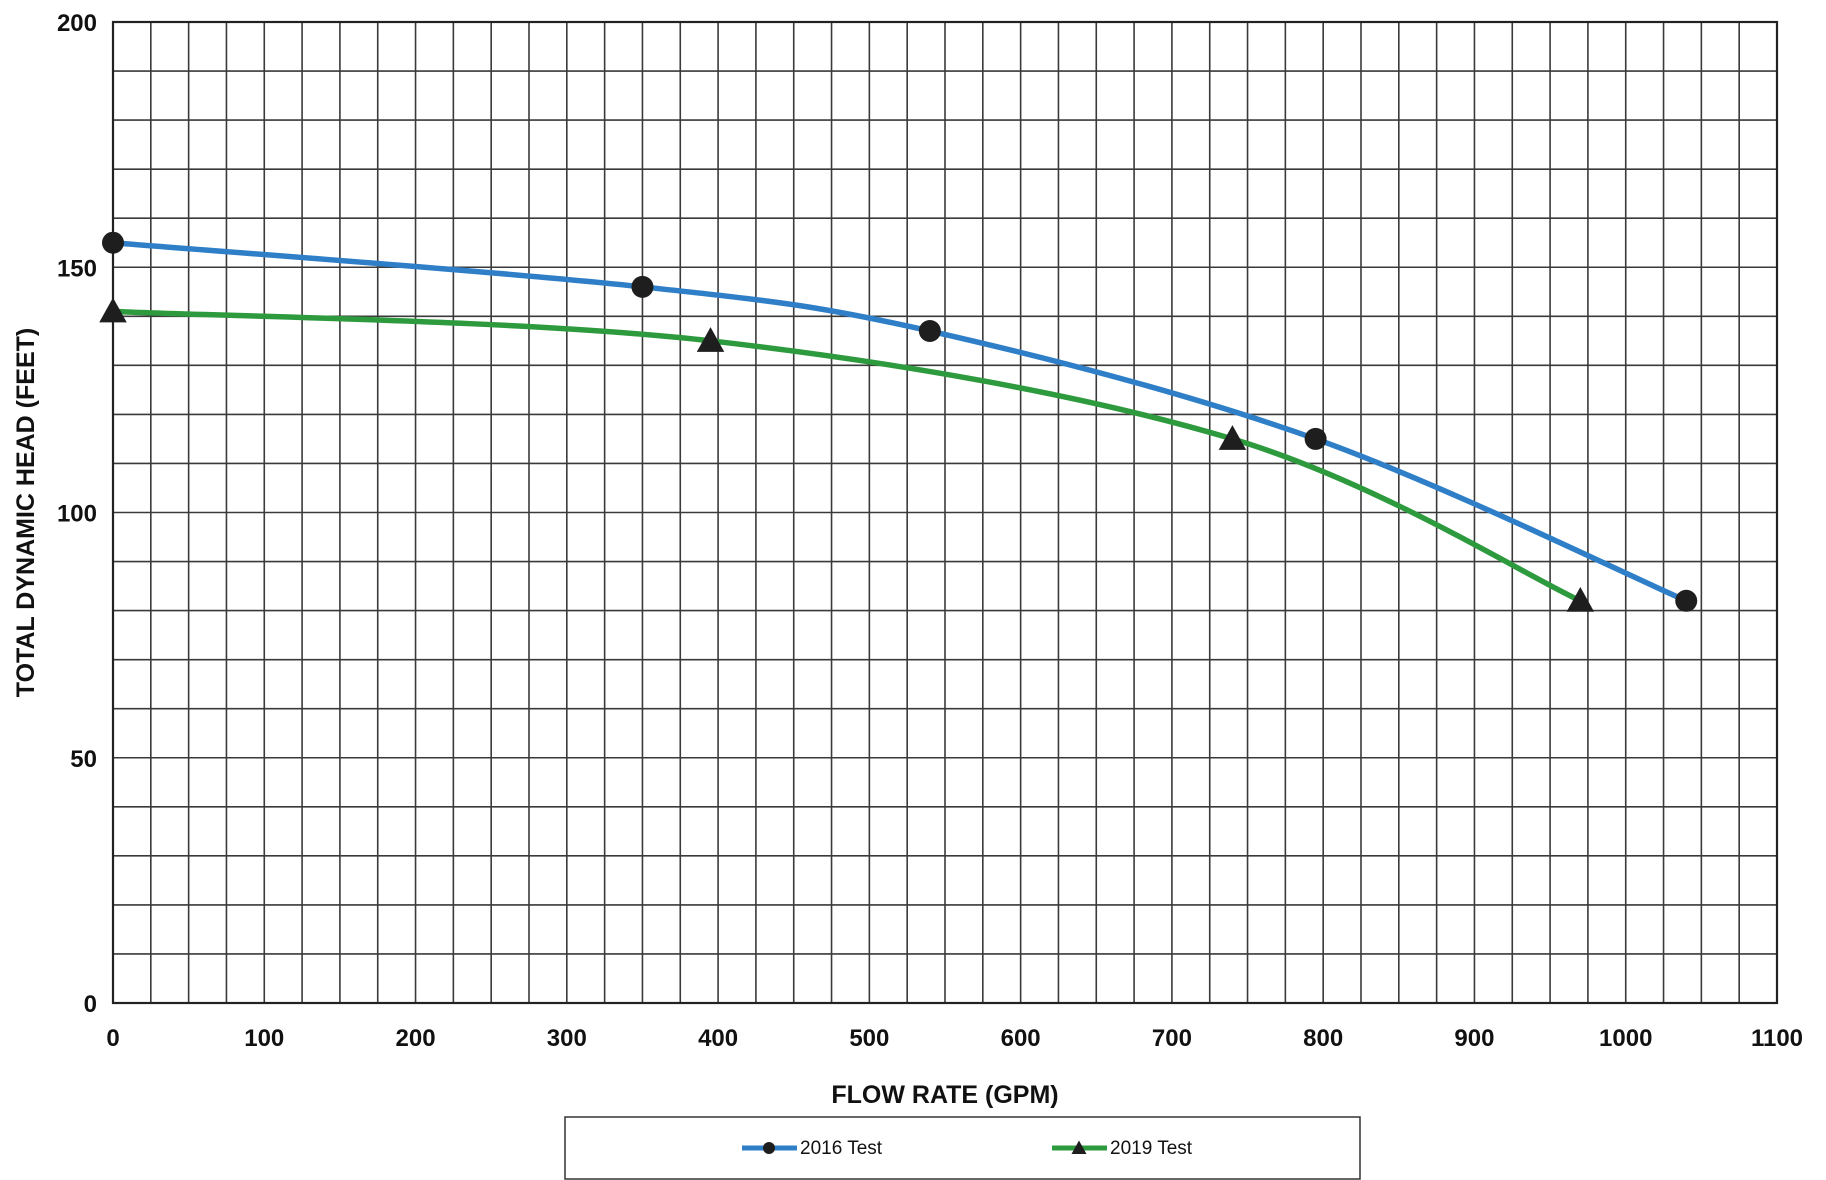 This screenshot has height=1180, width=1826. I want to click on x-tick-label: 600, so click(1021, 1038).